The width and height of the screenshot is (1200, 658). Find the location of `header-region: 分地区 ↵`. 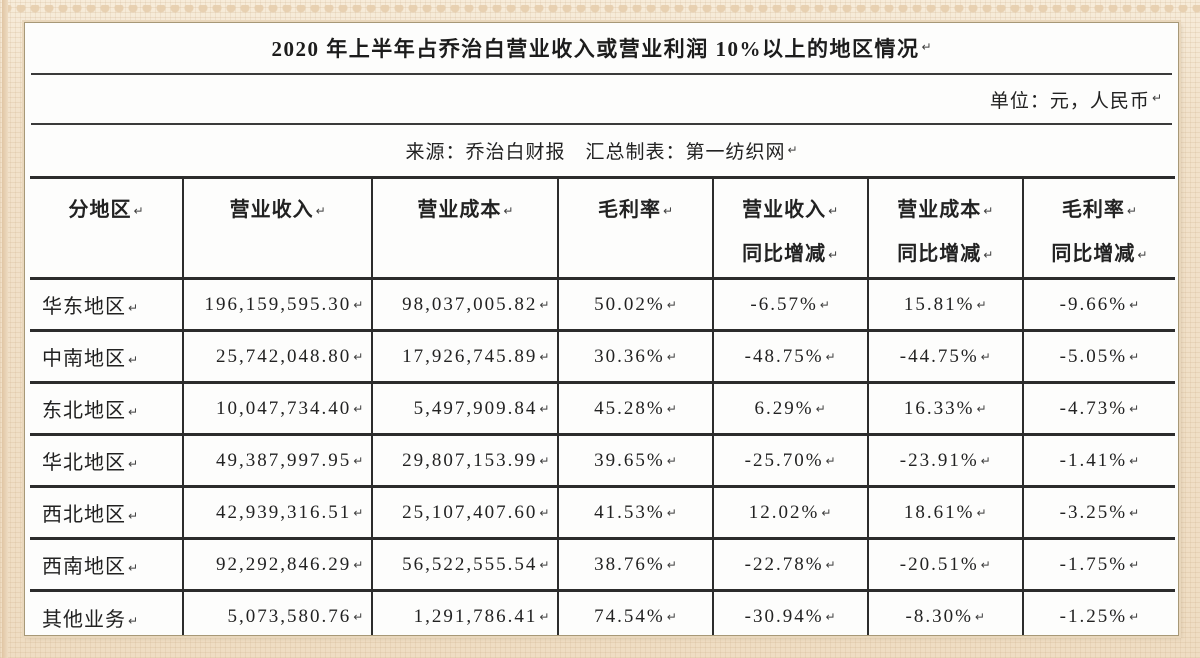

header-region: 分地区 ↵ is located at coordinates (107, 227).